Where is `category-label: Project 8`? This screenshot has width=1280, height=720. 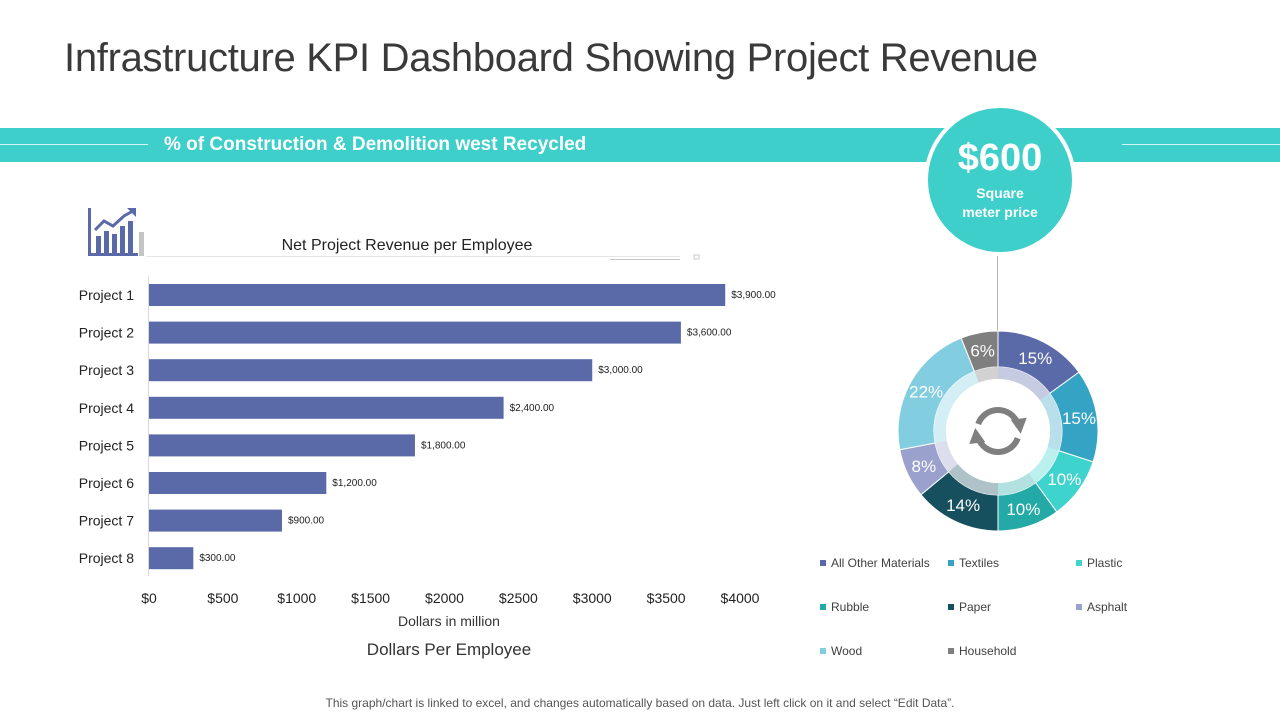
category-label: Project 8 is located at coordinates (106, 558).